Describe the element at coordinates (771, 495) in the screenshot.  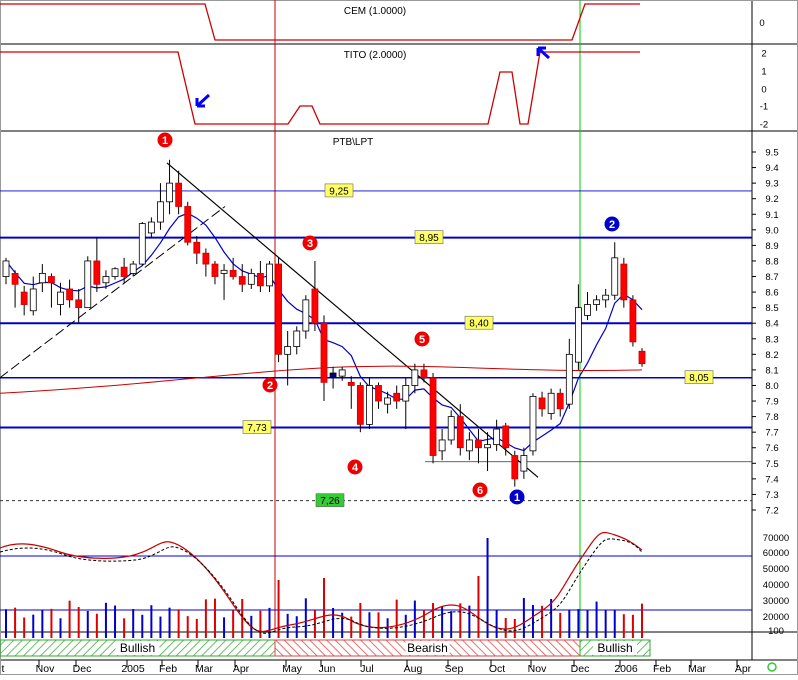
I see `y-tick-label: 7.3` at that location.